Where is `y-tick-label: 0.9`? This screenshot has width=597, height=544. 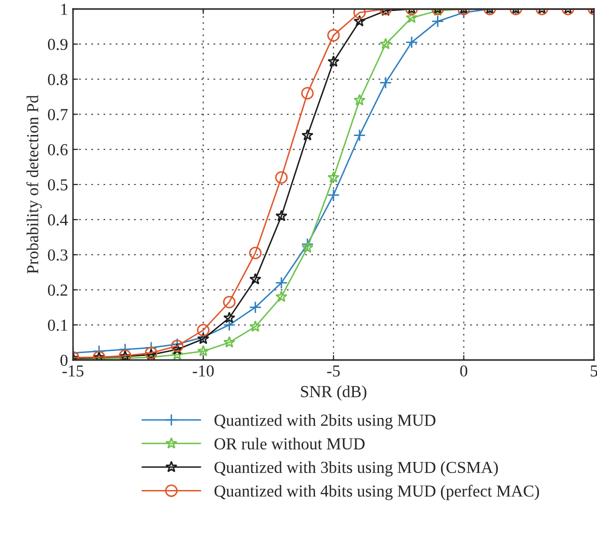
y-tick-label: 0.9 is located at coordinates (58, 44).